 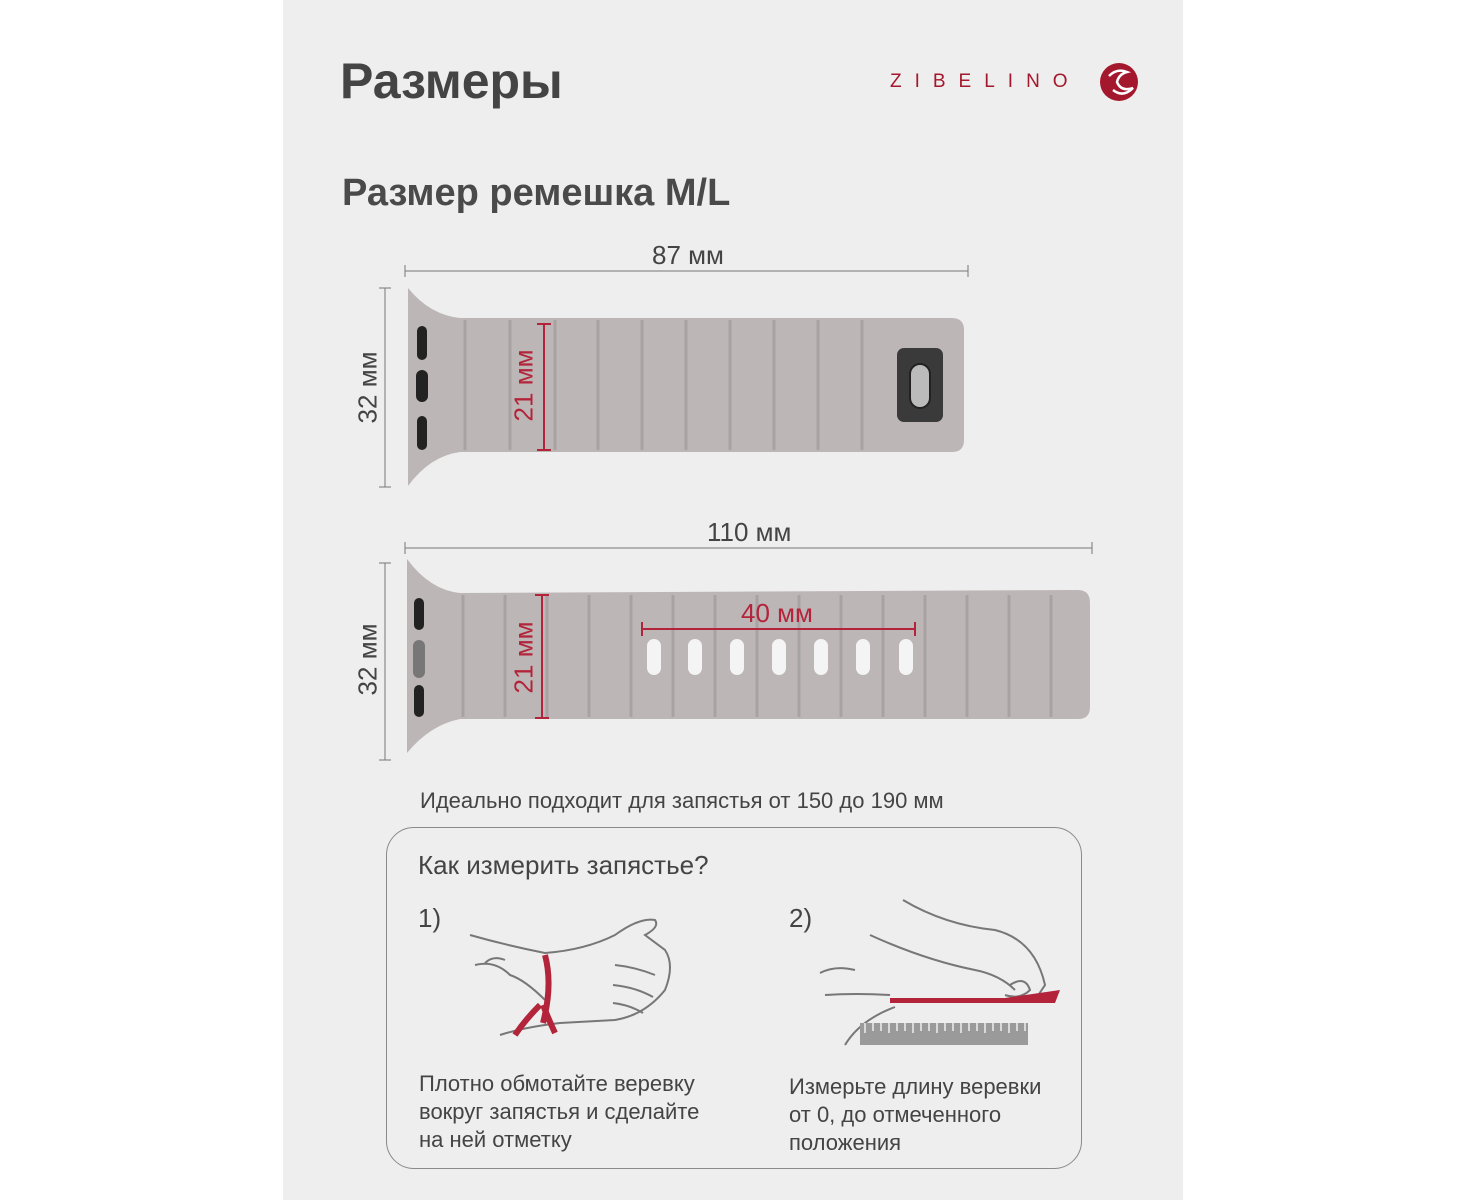 What do you see at coordinates (777, 613) in the screenshot?
I see `holes-span: 40 мм` at bounding box center [777, 613].